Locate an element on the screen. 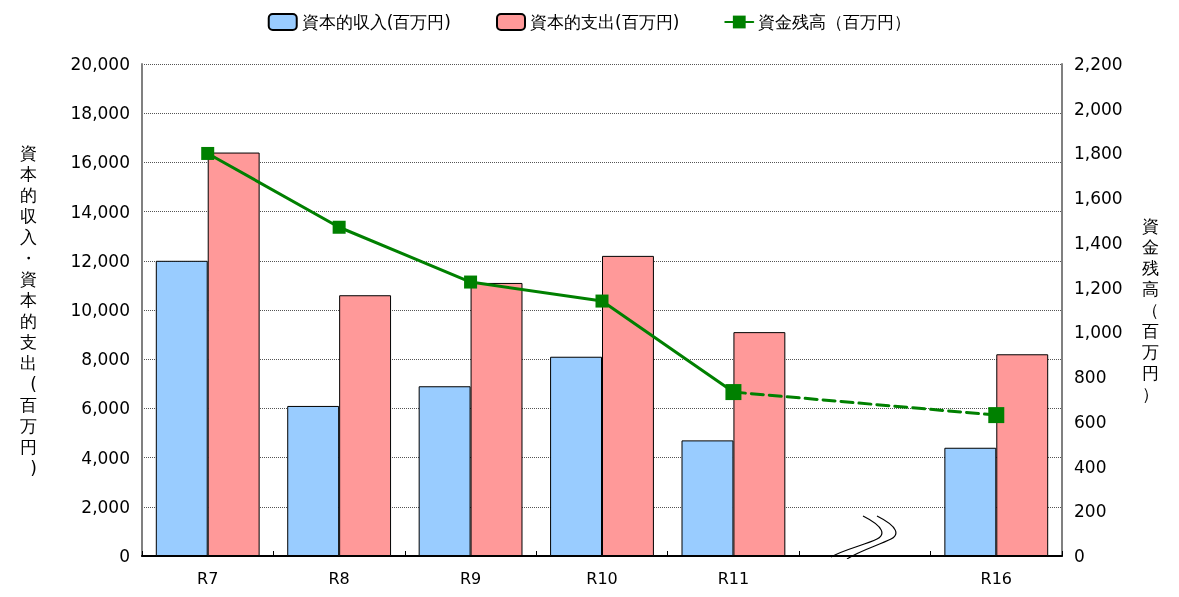 This screenshot has height=597, width=1179. y2-tick-label: 1,200 is located at coordinates (1098, 287).